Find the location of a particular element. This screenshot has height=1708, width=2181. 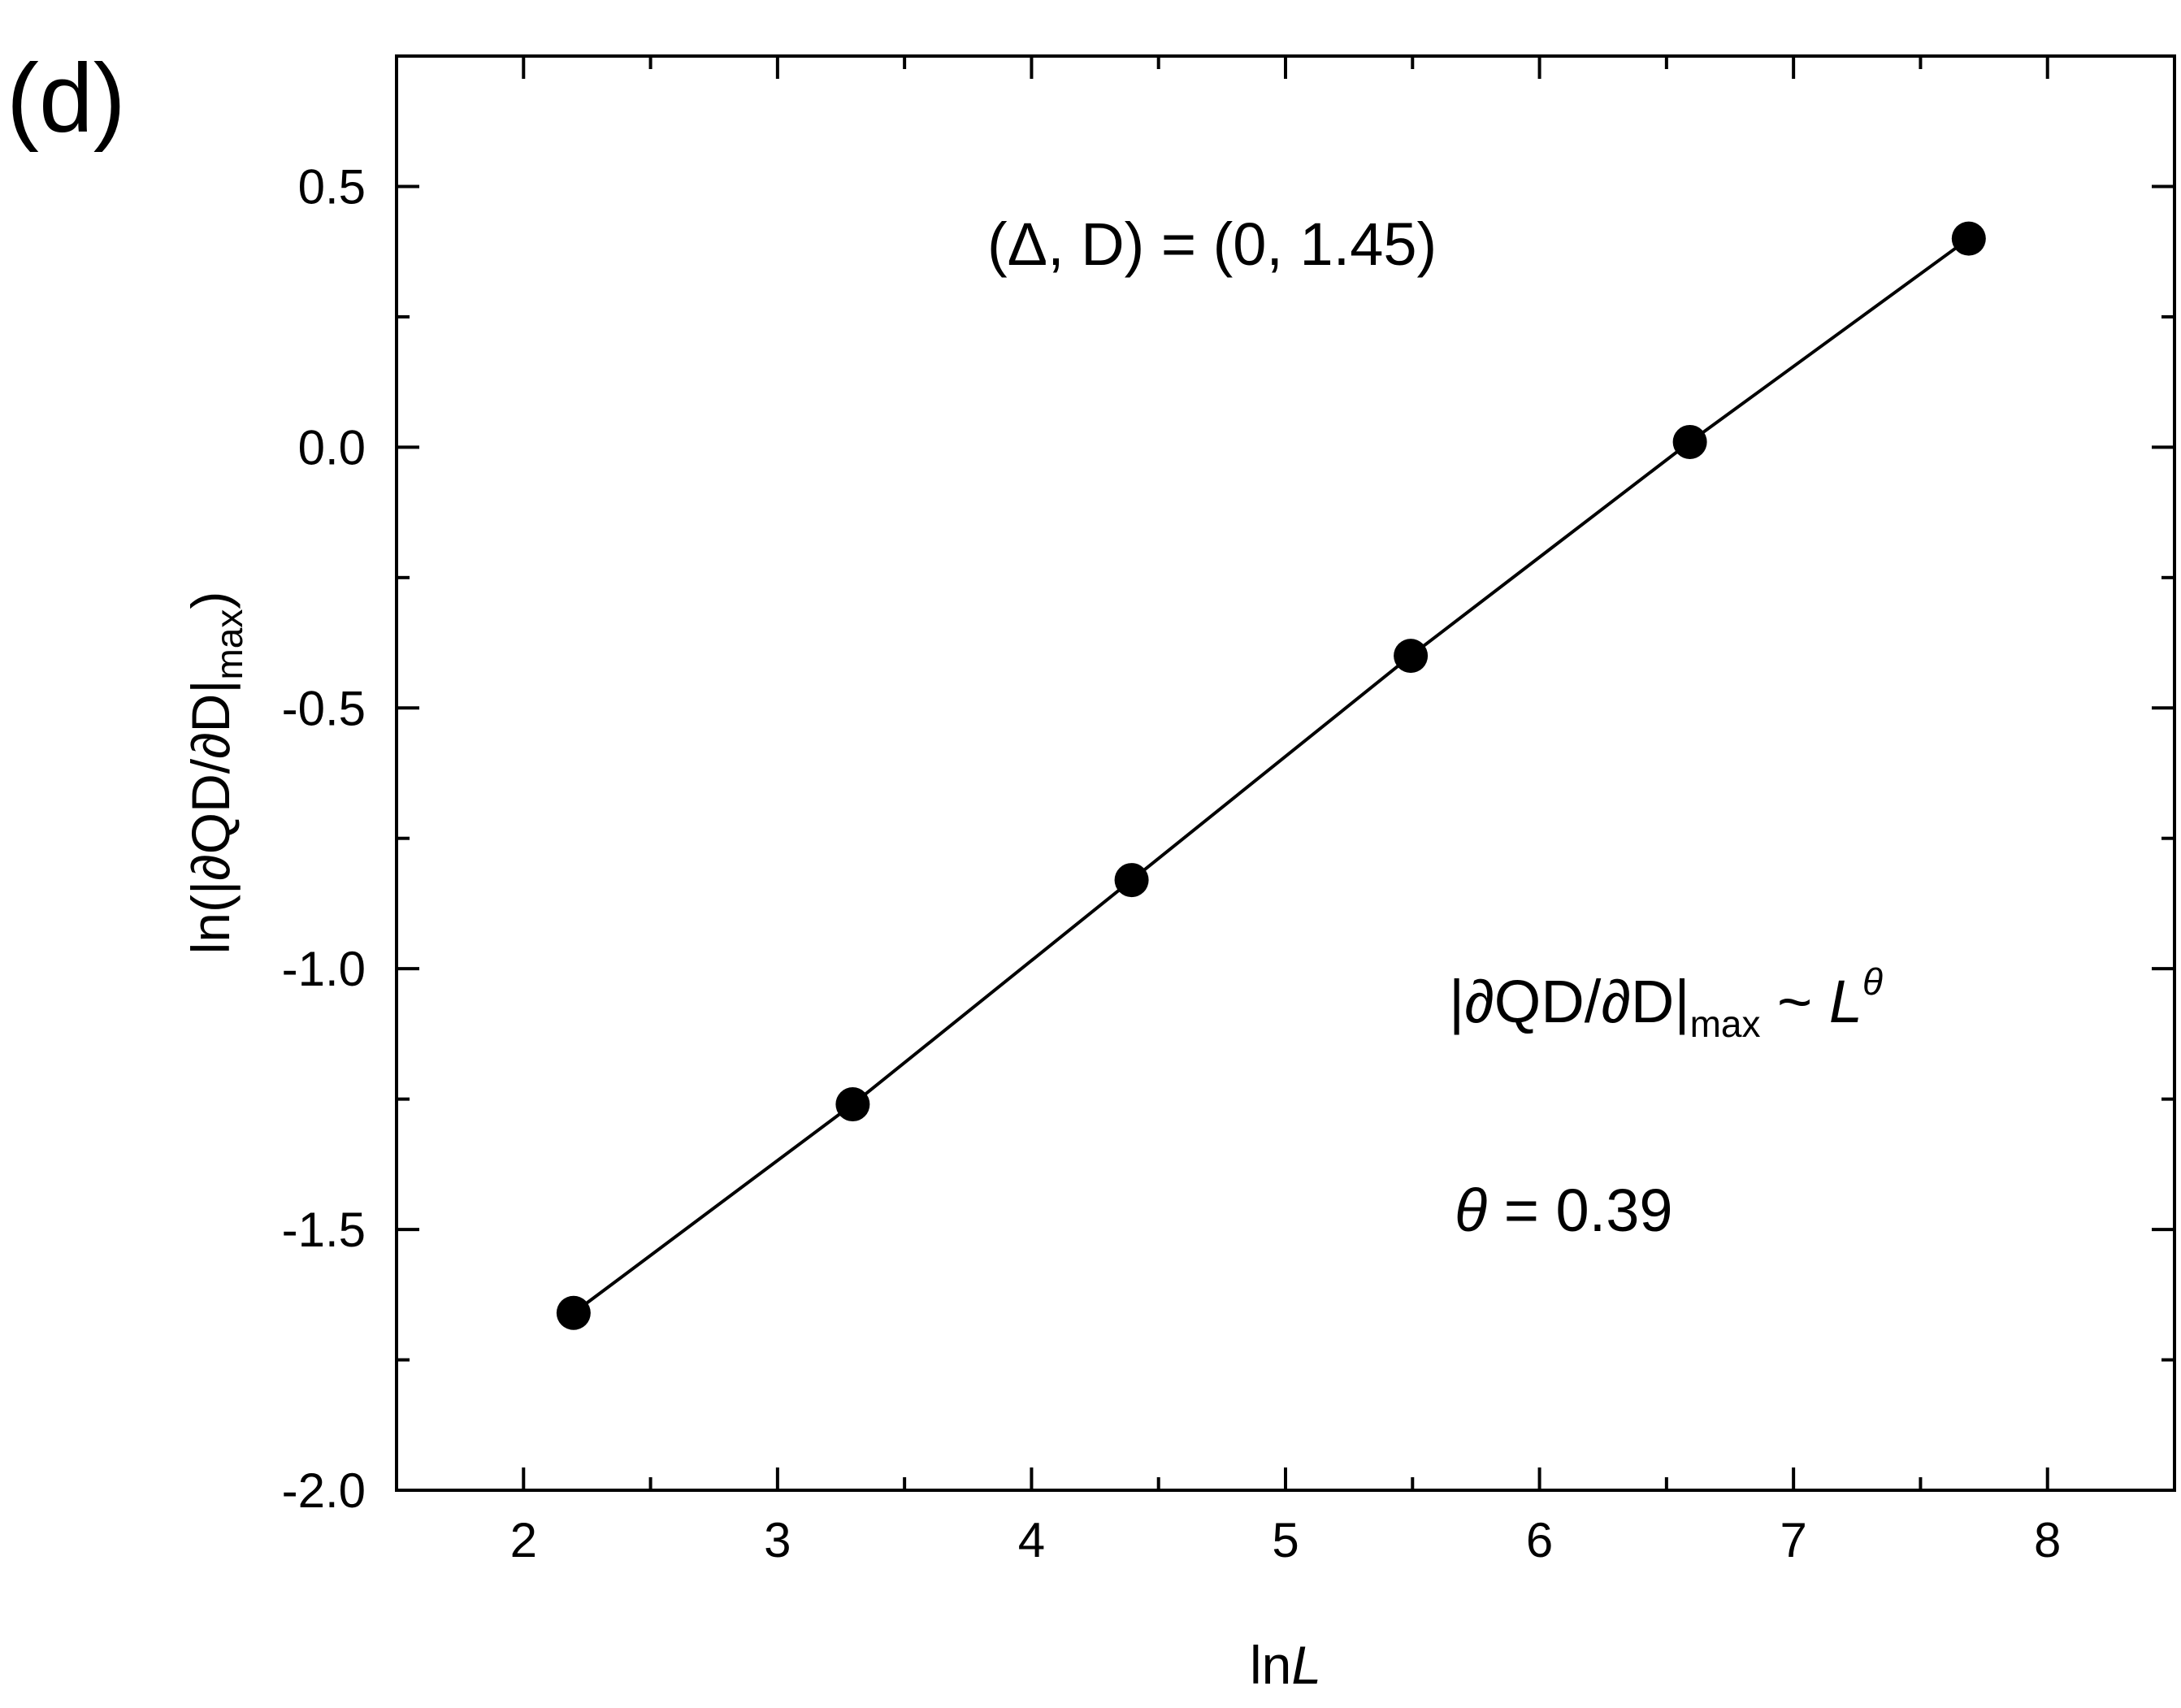

scaling-L: L is located at coordinates (1846, 1001).